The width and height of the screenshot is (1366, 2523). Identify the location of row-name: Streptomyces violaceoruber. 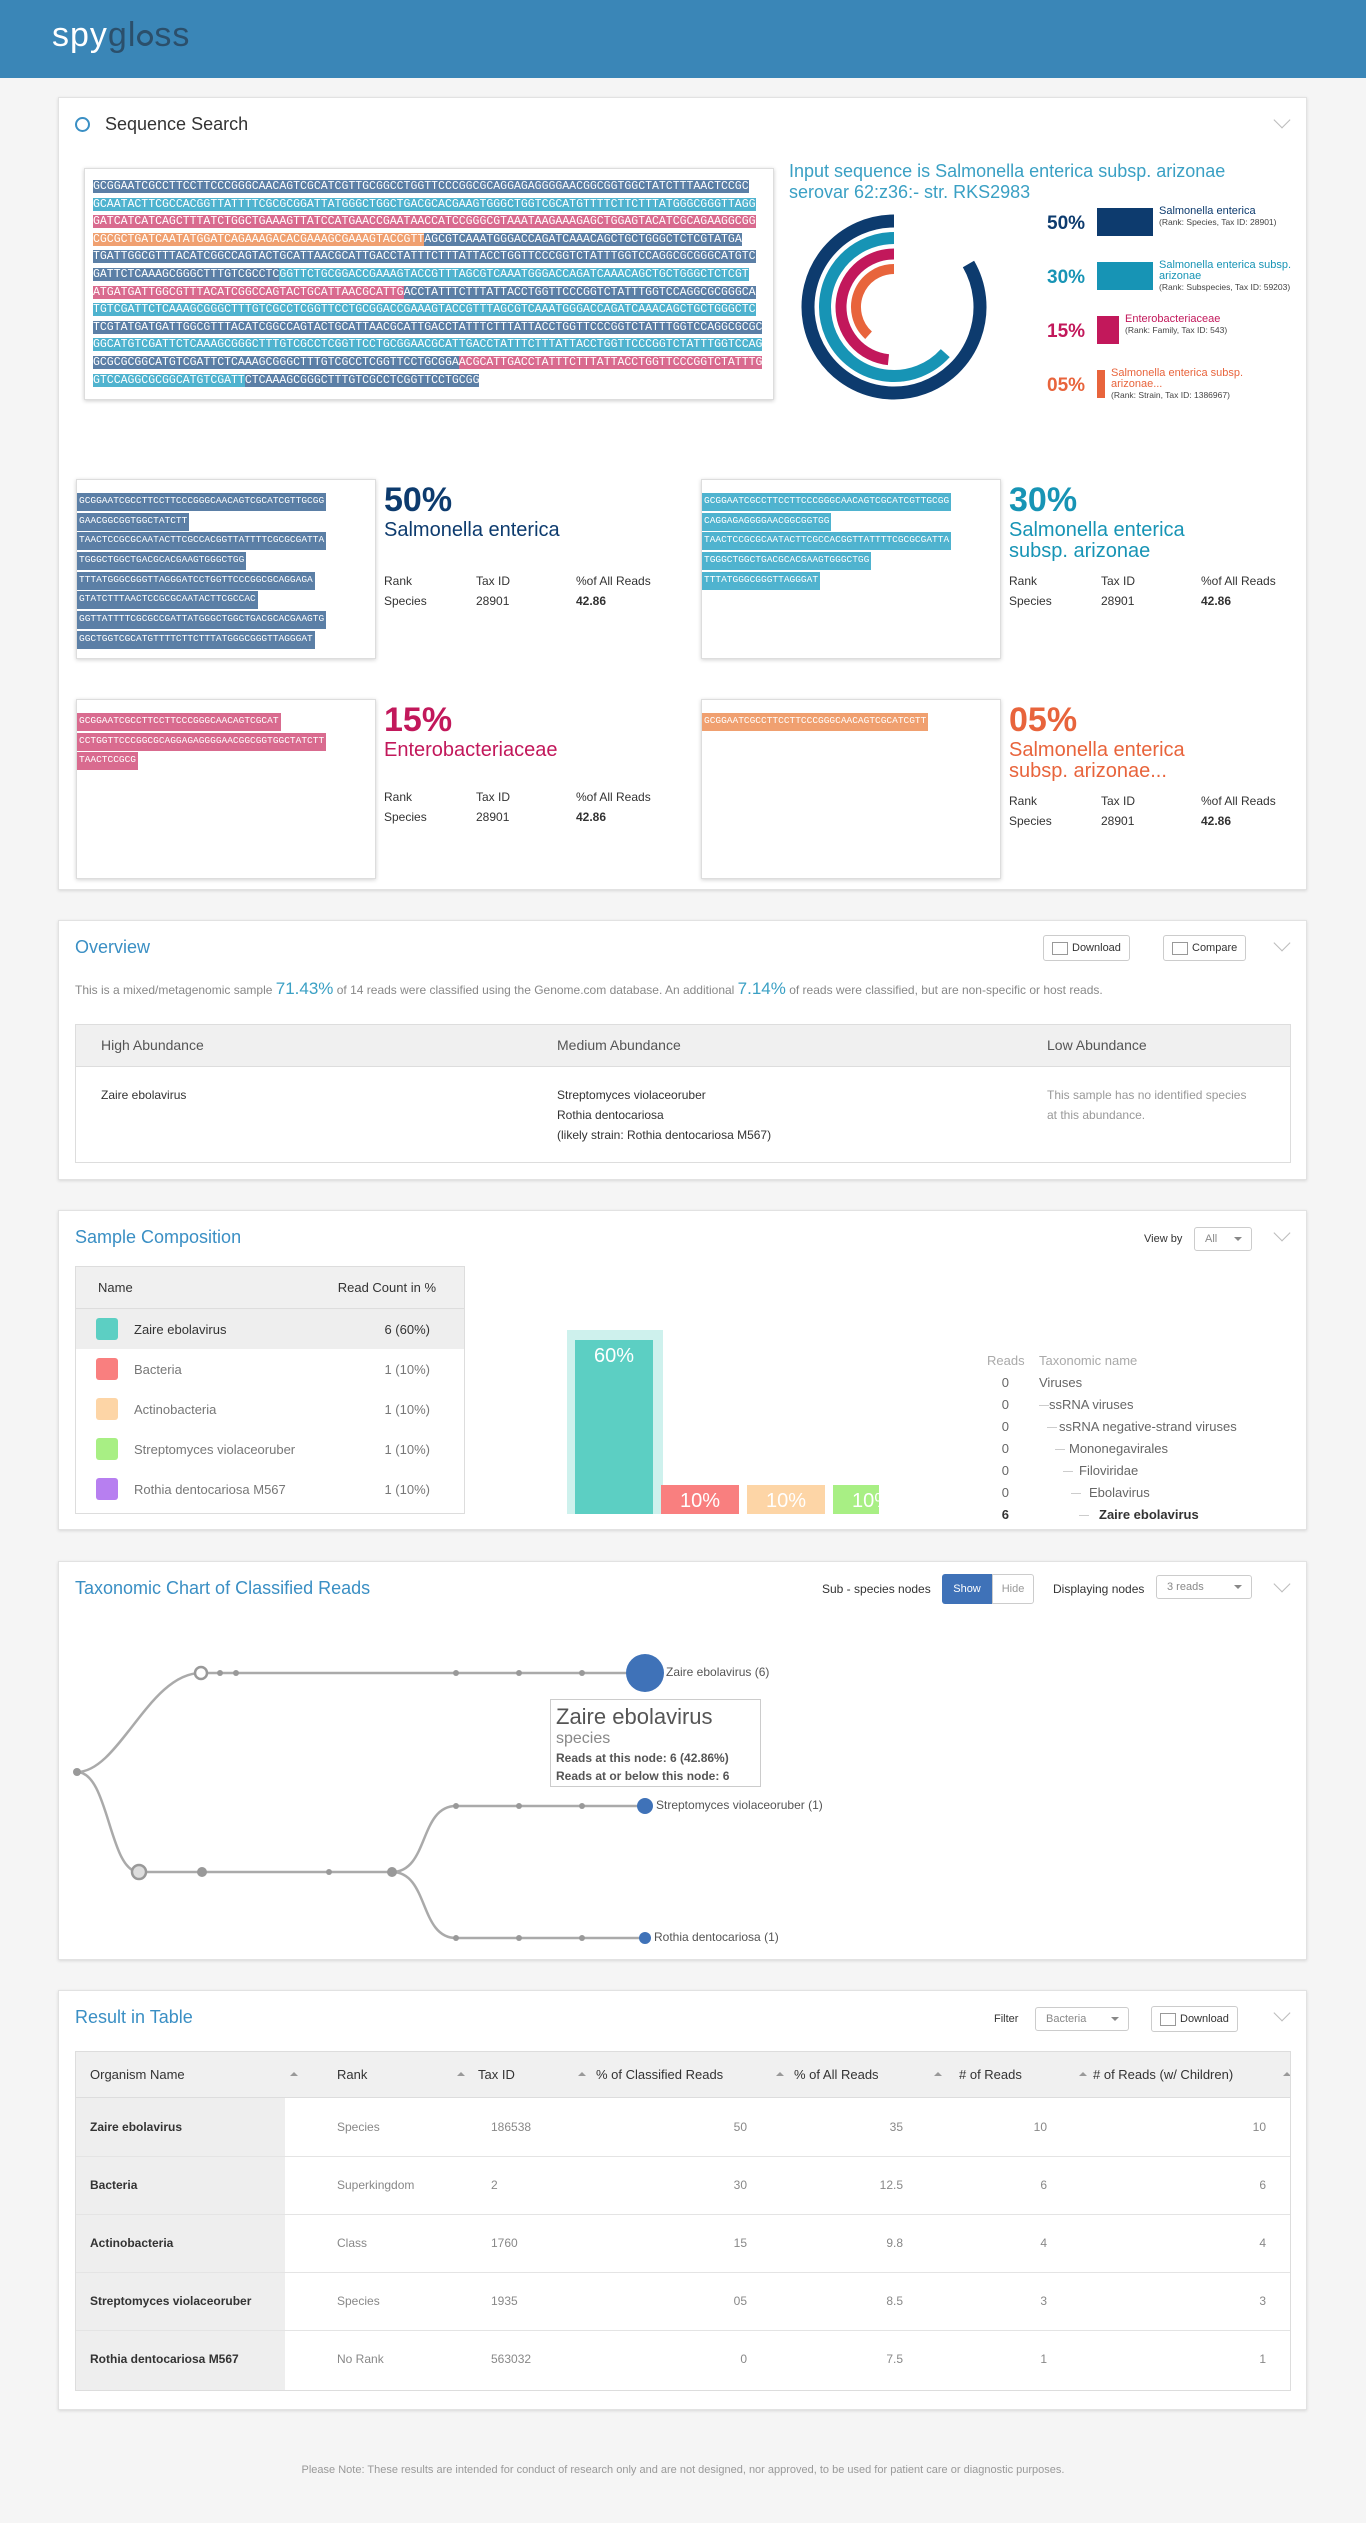
(215, 1449).